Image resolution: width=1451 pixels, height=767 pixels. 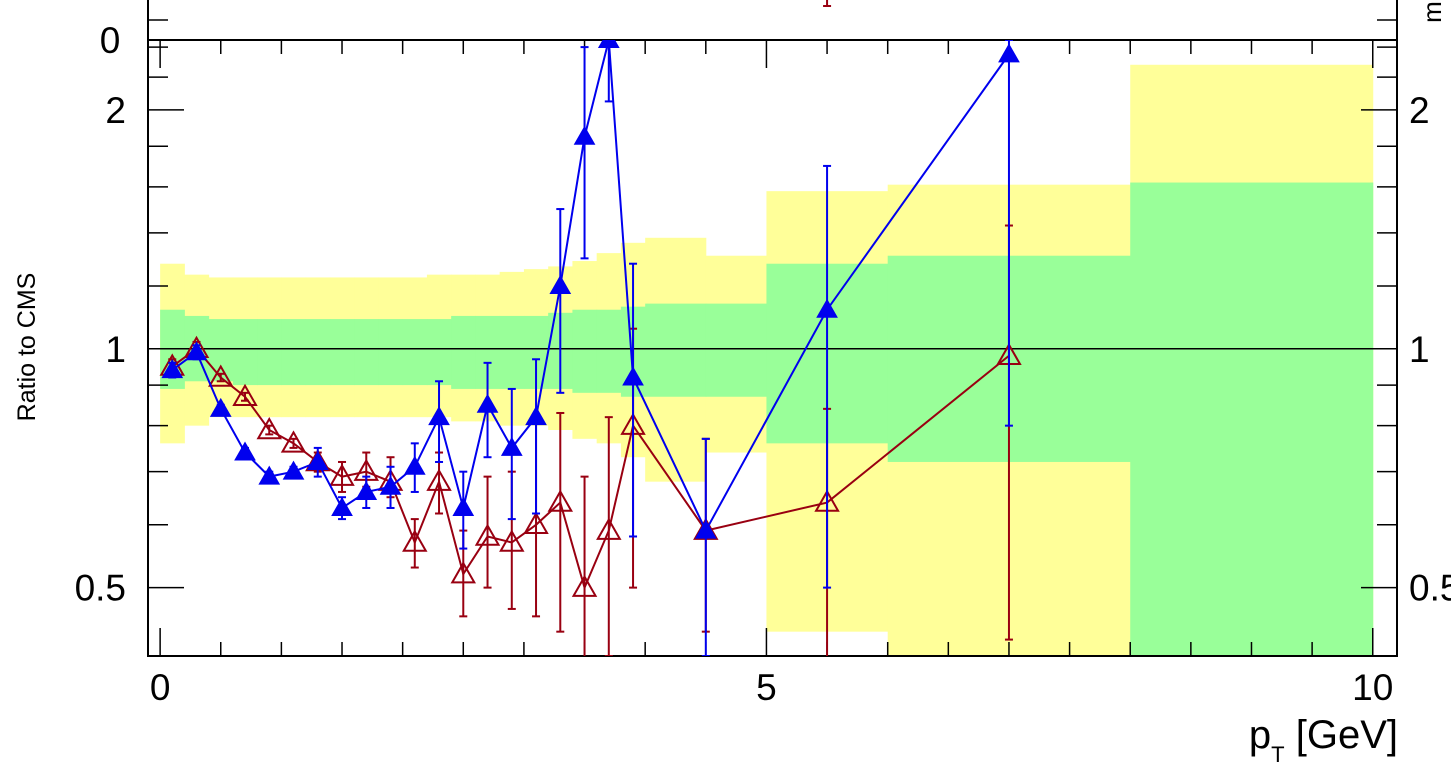 What do you see at coordinates (1419, 110) in the screenshot?
I see `right-y-tick-label: 2` at bounding box center [1419, 110].